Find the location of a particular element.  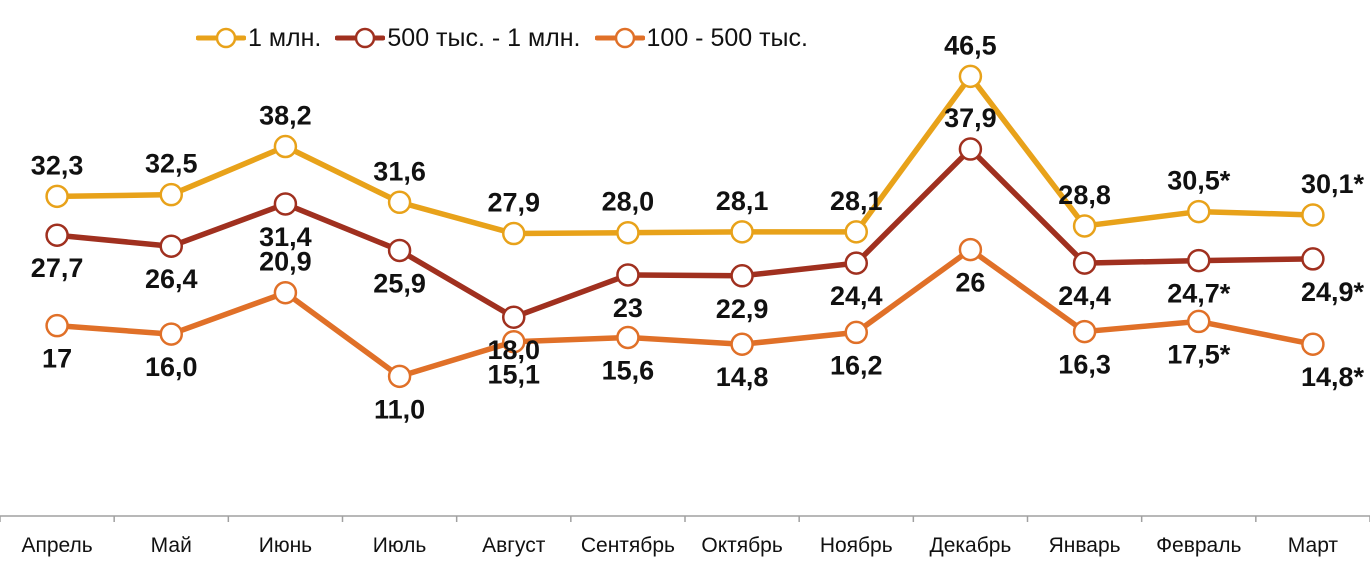

x-tick-label: Ноябрь is located at coordinates (856, 545).